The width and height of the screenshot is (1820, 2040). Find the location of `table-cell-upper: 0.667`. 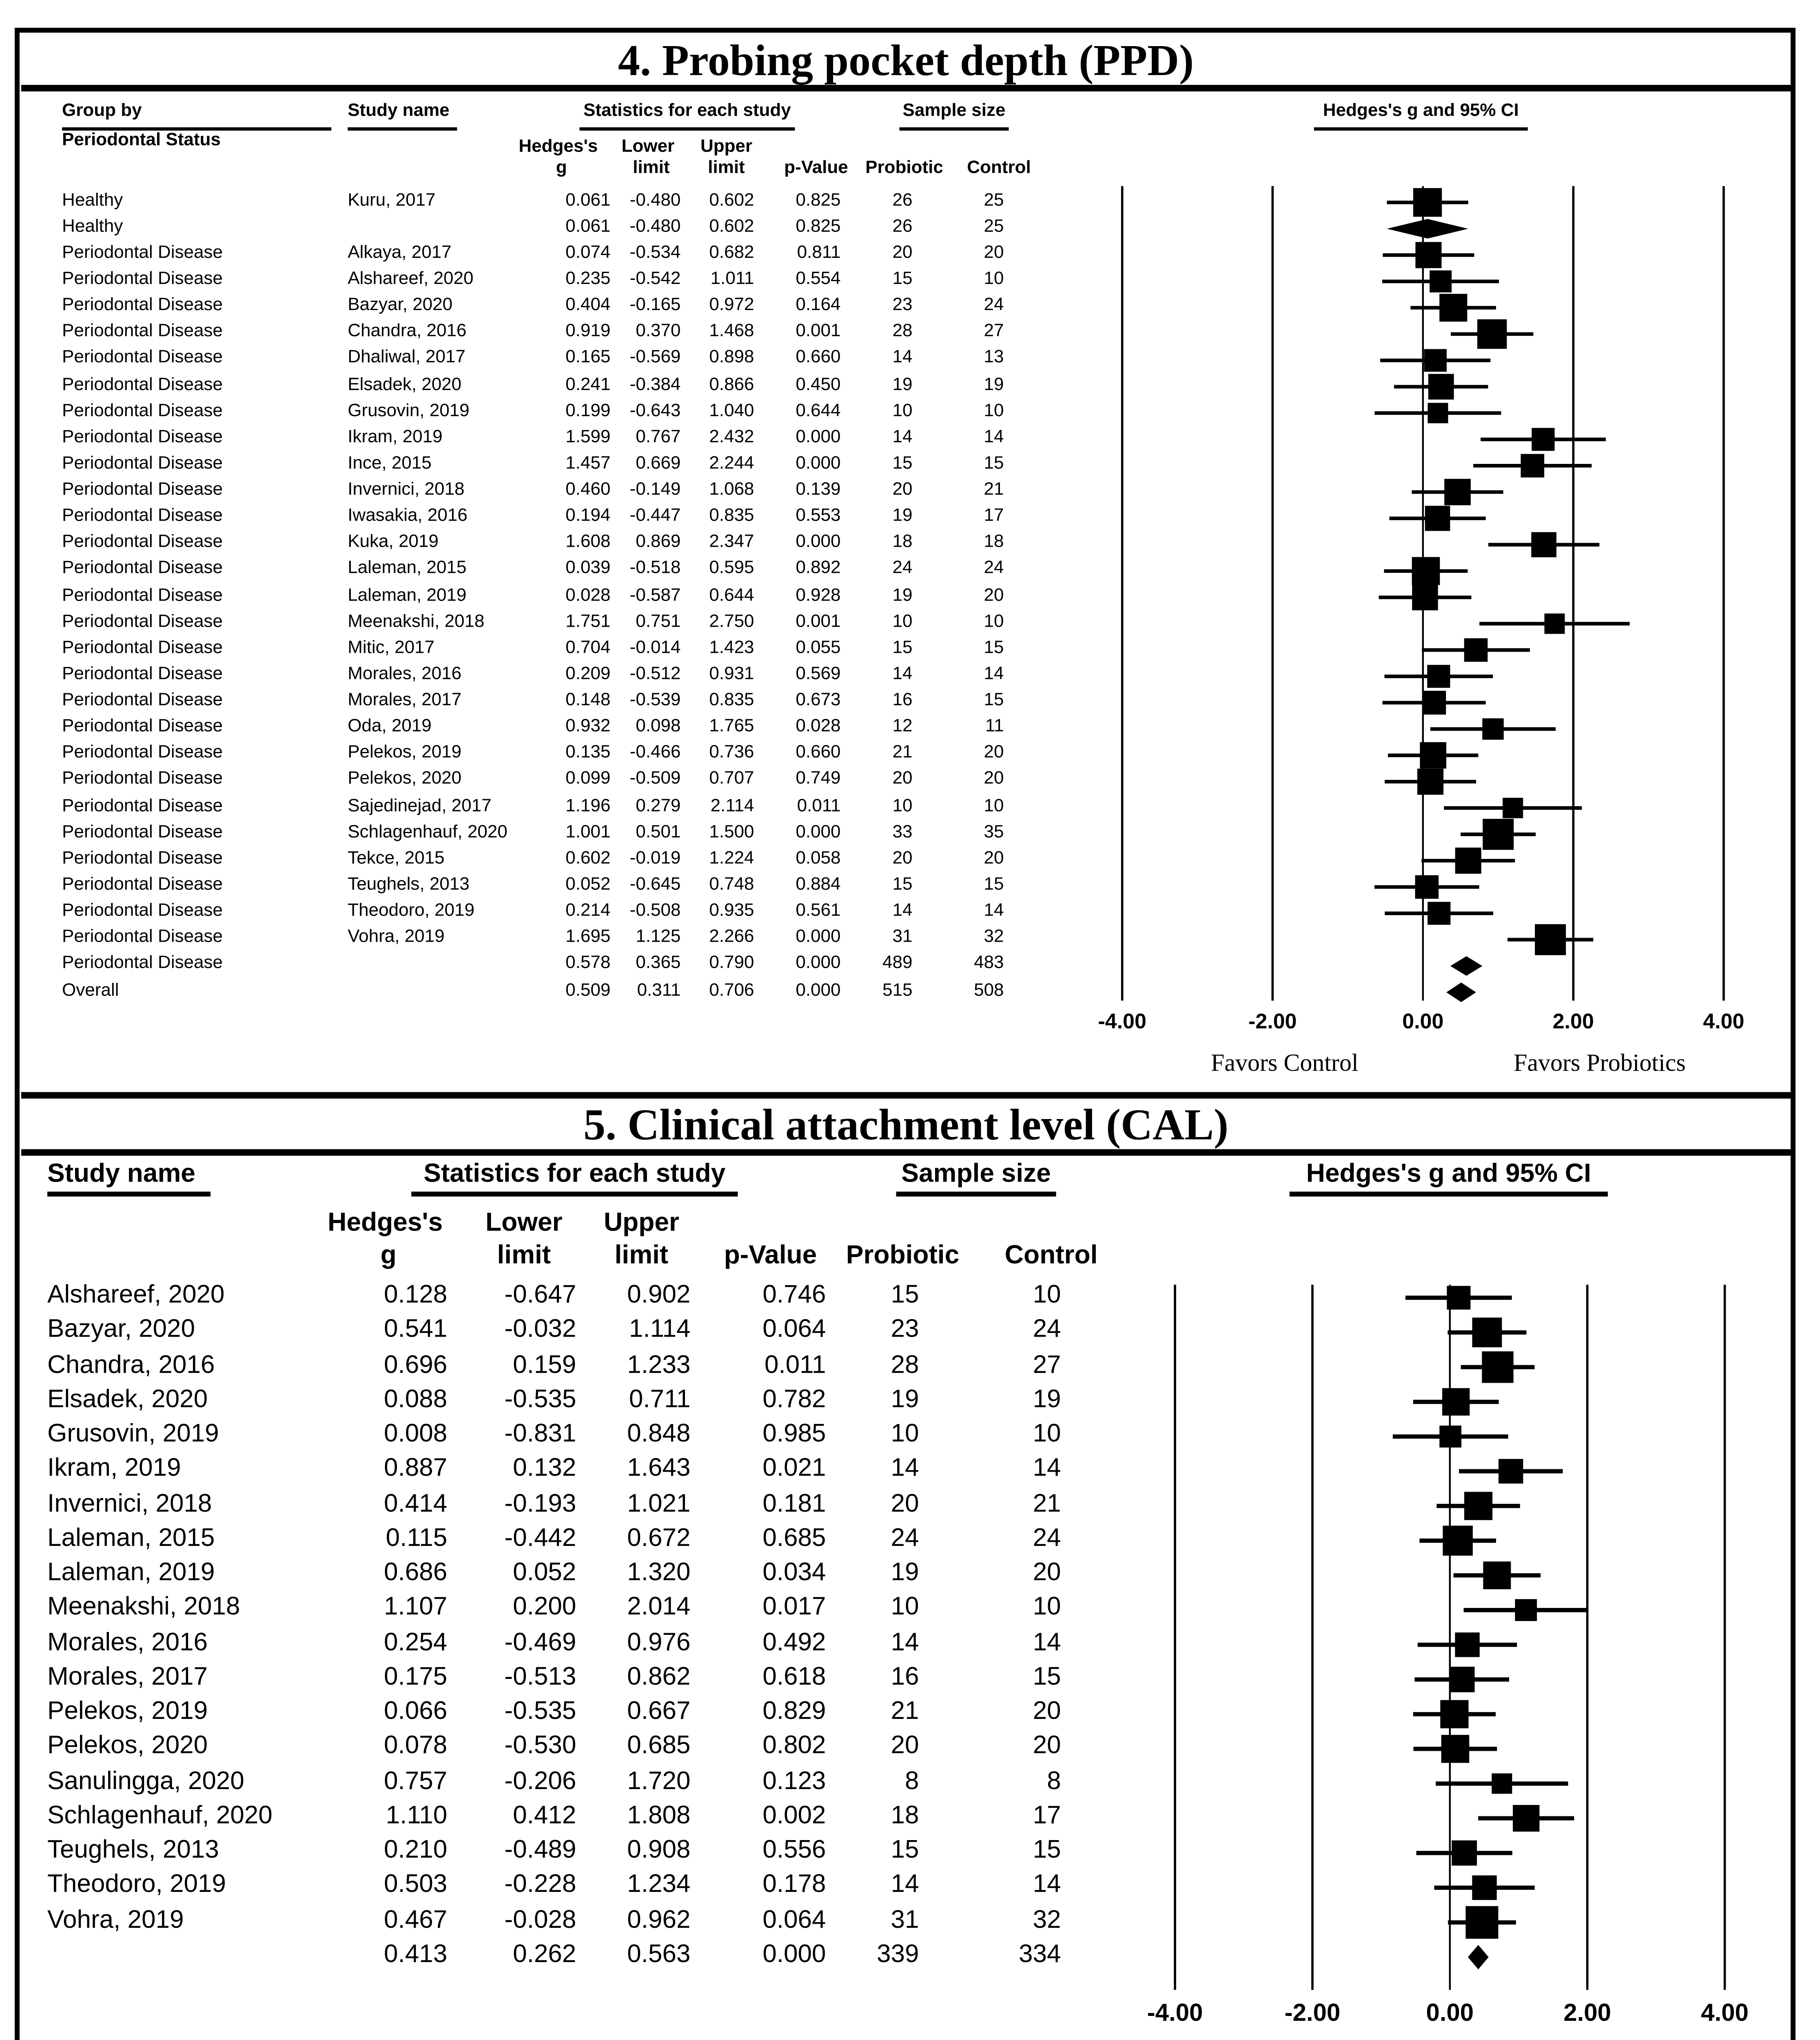

table-cell-upper: 0.667 is located at coordinates (659, 1712).